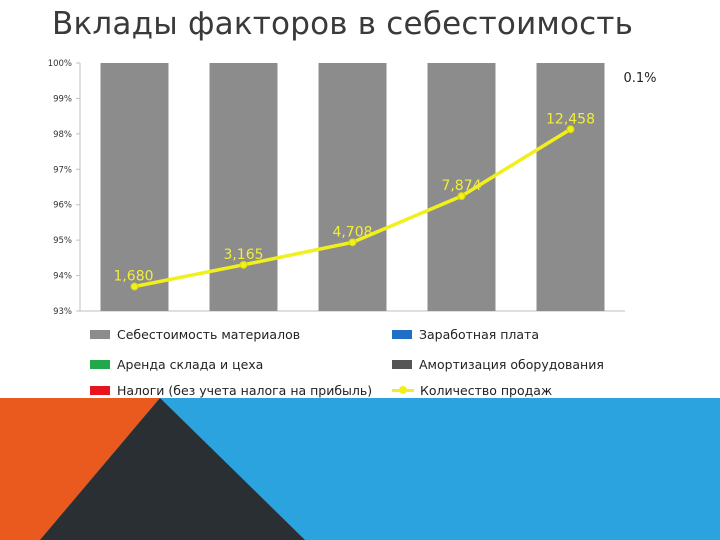 Image resolution: width=720 pixels, height=540 pixels. What do you see at coordinates (209, 334) in the screenshot?
I see `legend-label: Себестоимость материалов` at bounding box center [209, 334].